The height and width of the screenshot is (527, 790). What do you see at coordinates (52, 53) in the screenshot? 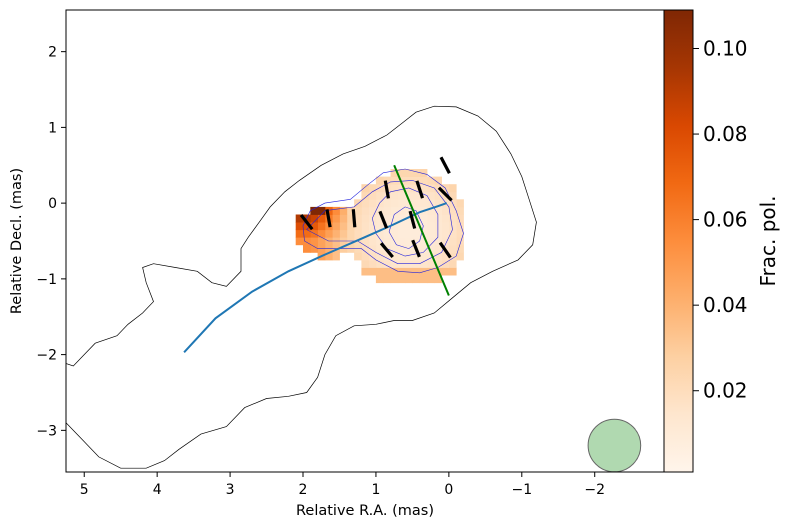
I see `y-tick-label: 2` at bounding box center [52, 53].